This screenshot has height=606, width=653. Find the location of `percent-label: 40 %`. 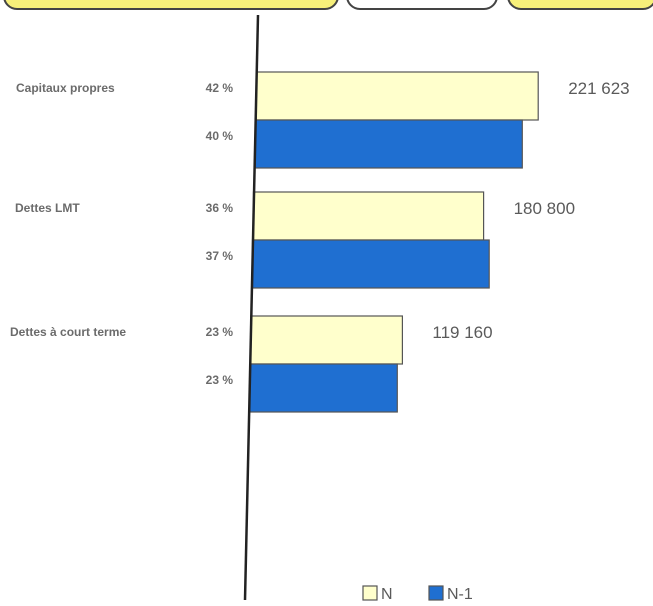

percent-label: 40 % is located at coordinates (220, 136).